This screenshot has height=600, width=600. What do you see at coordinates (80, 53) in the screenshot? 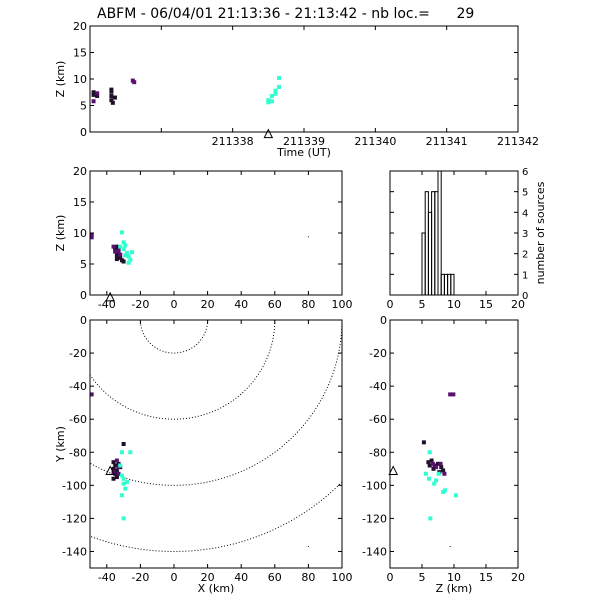
I see `y-tick-label: 15` at bounding box center [80, 53].